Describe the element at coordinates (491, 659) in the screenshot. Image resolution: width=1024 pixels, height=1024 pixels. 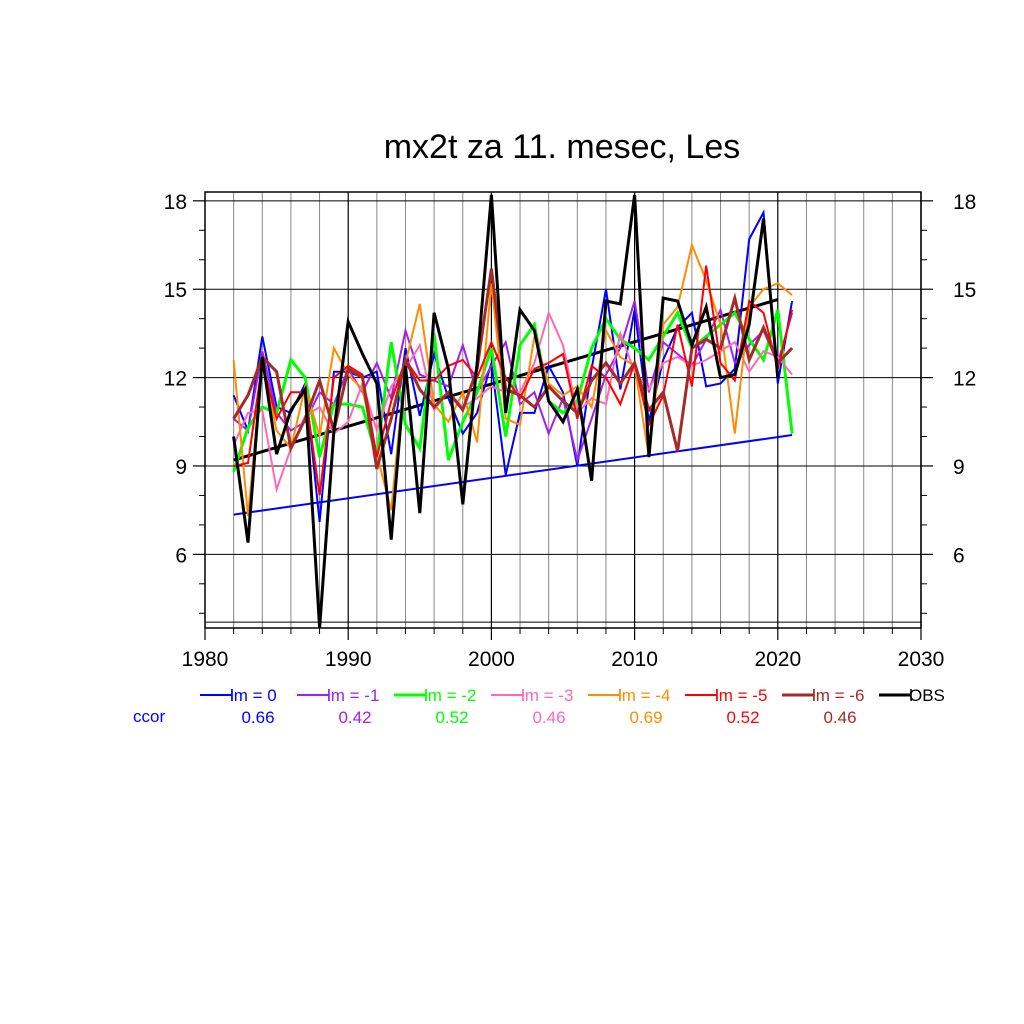
I see `x-tick-label: 2000` at that location.